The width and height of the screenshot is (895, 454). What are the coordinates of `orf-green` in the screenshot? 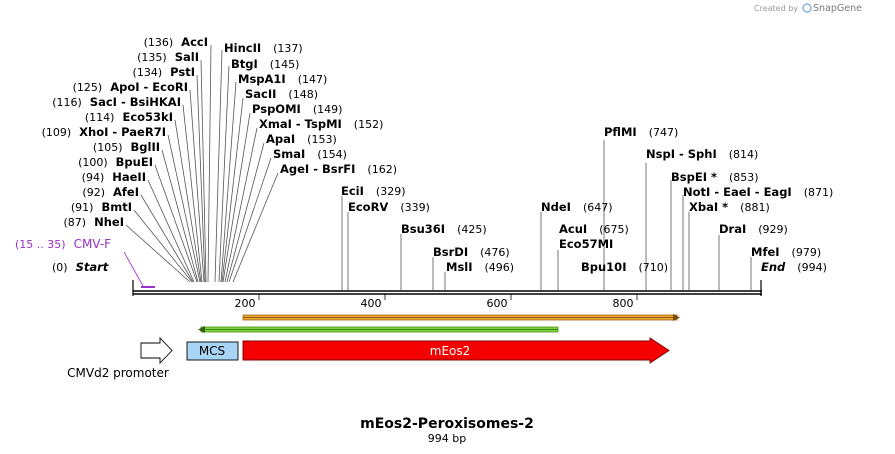 It's located at (378, 329).